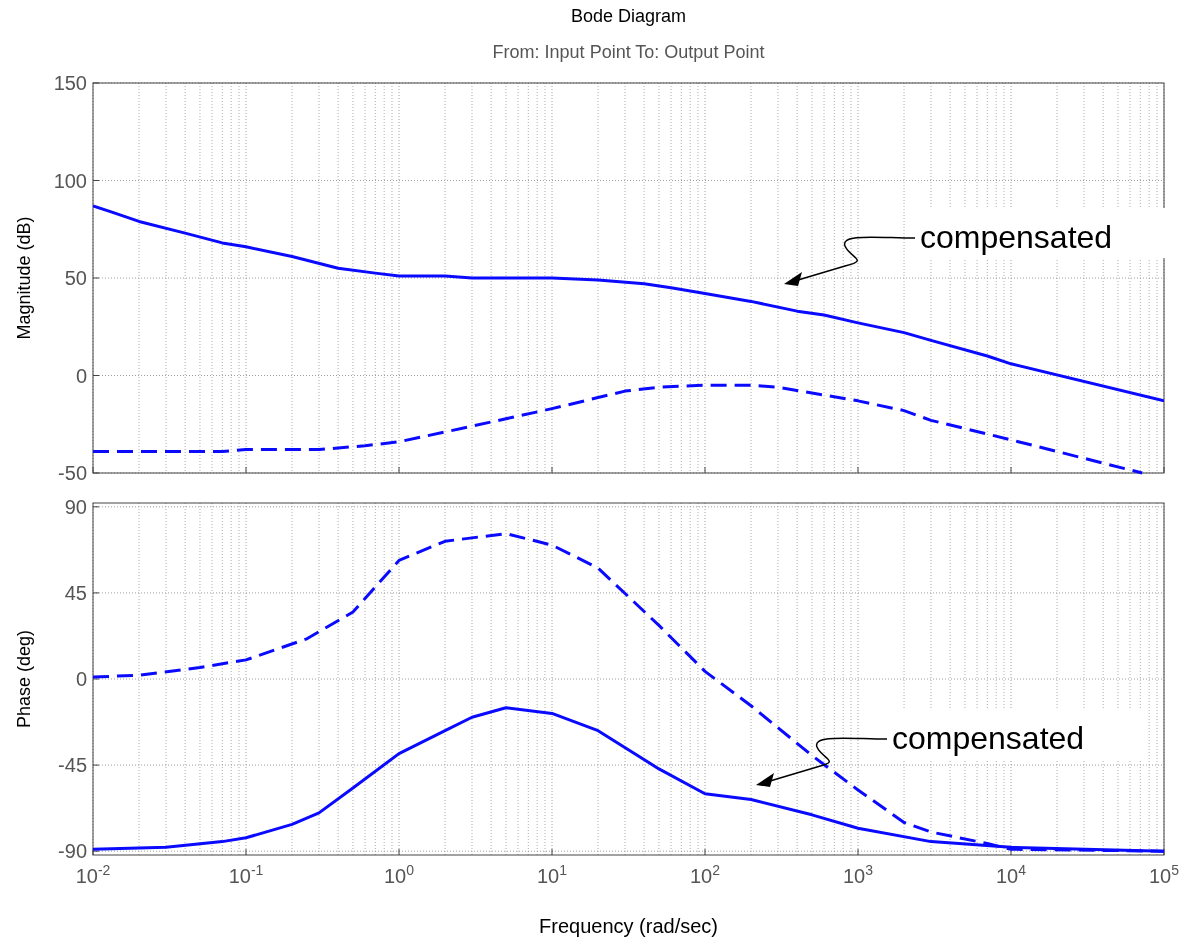 The height and width of the screenshot is (946, 1184). Describe the element at coordinates (1164, 874) in the screenshot. I see `x-tick-label: 10$^{5}$` at that location.